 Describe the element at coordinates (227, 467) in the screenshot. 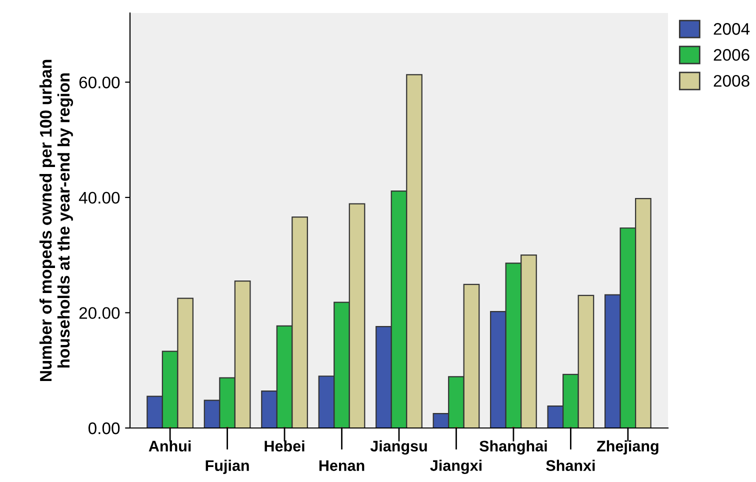

I see `x-tick-label: Fujian` at that location.